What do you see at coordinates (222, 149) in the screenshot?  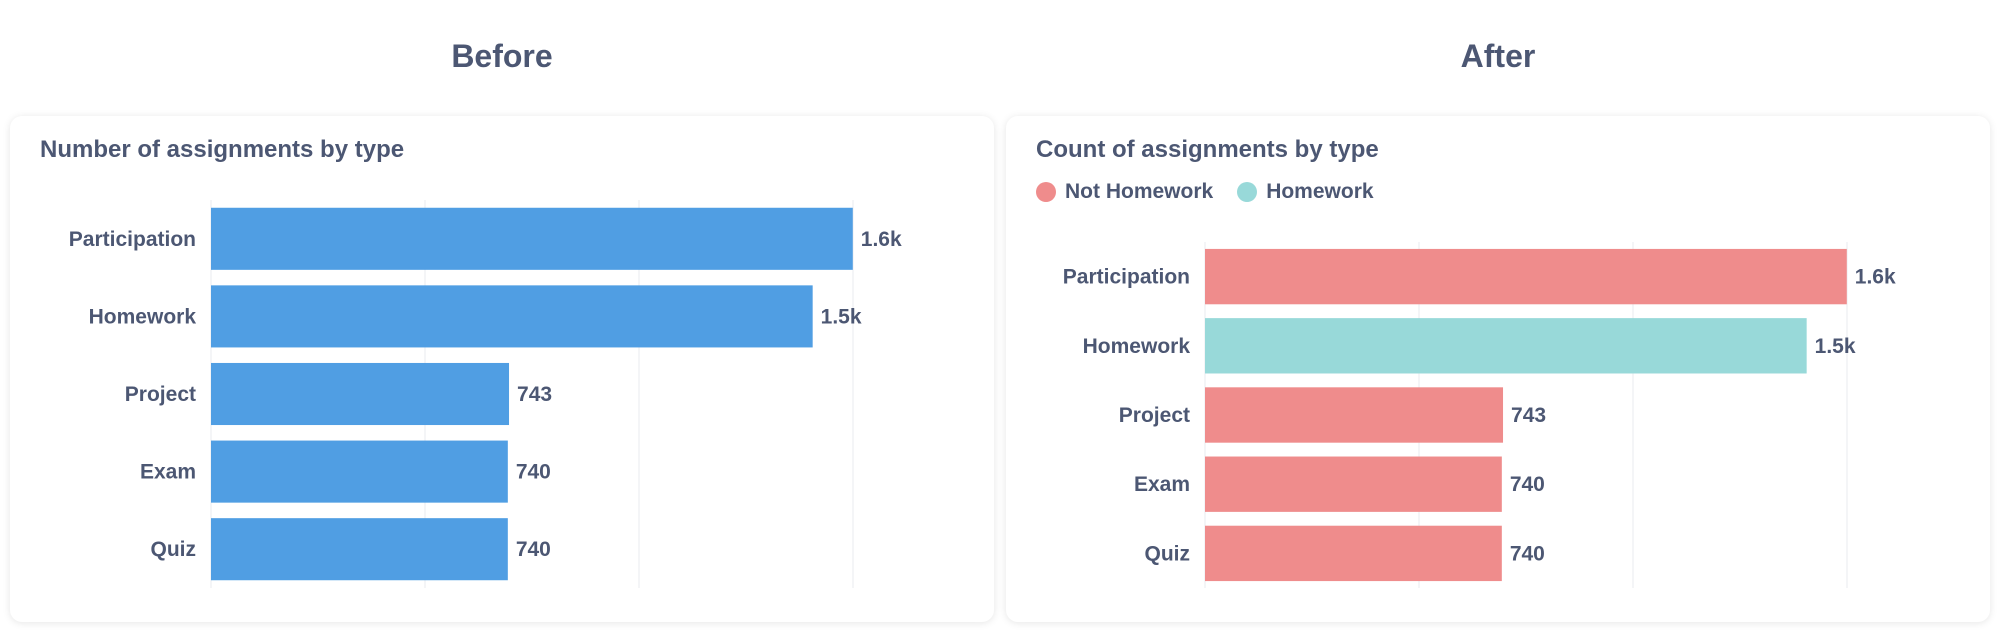 I see `chart-title: Number of assignments by type` at bounding box center [222, 149].